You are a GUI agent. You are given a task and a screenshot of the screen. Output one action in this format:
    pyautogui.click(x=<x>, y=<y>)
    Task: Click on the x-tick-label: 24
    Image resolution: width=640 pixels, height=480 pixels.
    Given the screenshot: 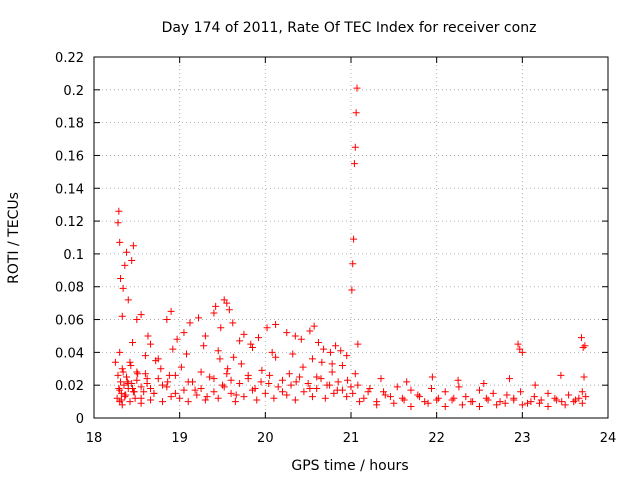 What is the action you would take?
    pyautogui.click(x=608, y=438)
    